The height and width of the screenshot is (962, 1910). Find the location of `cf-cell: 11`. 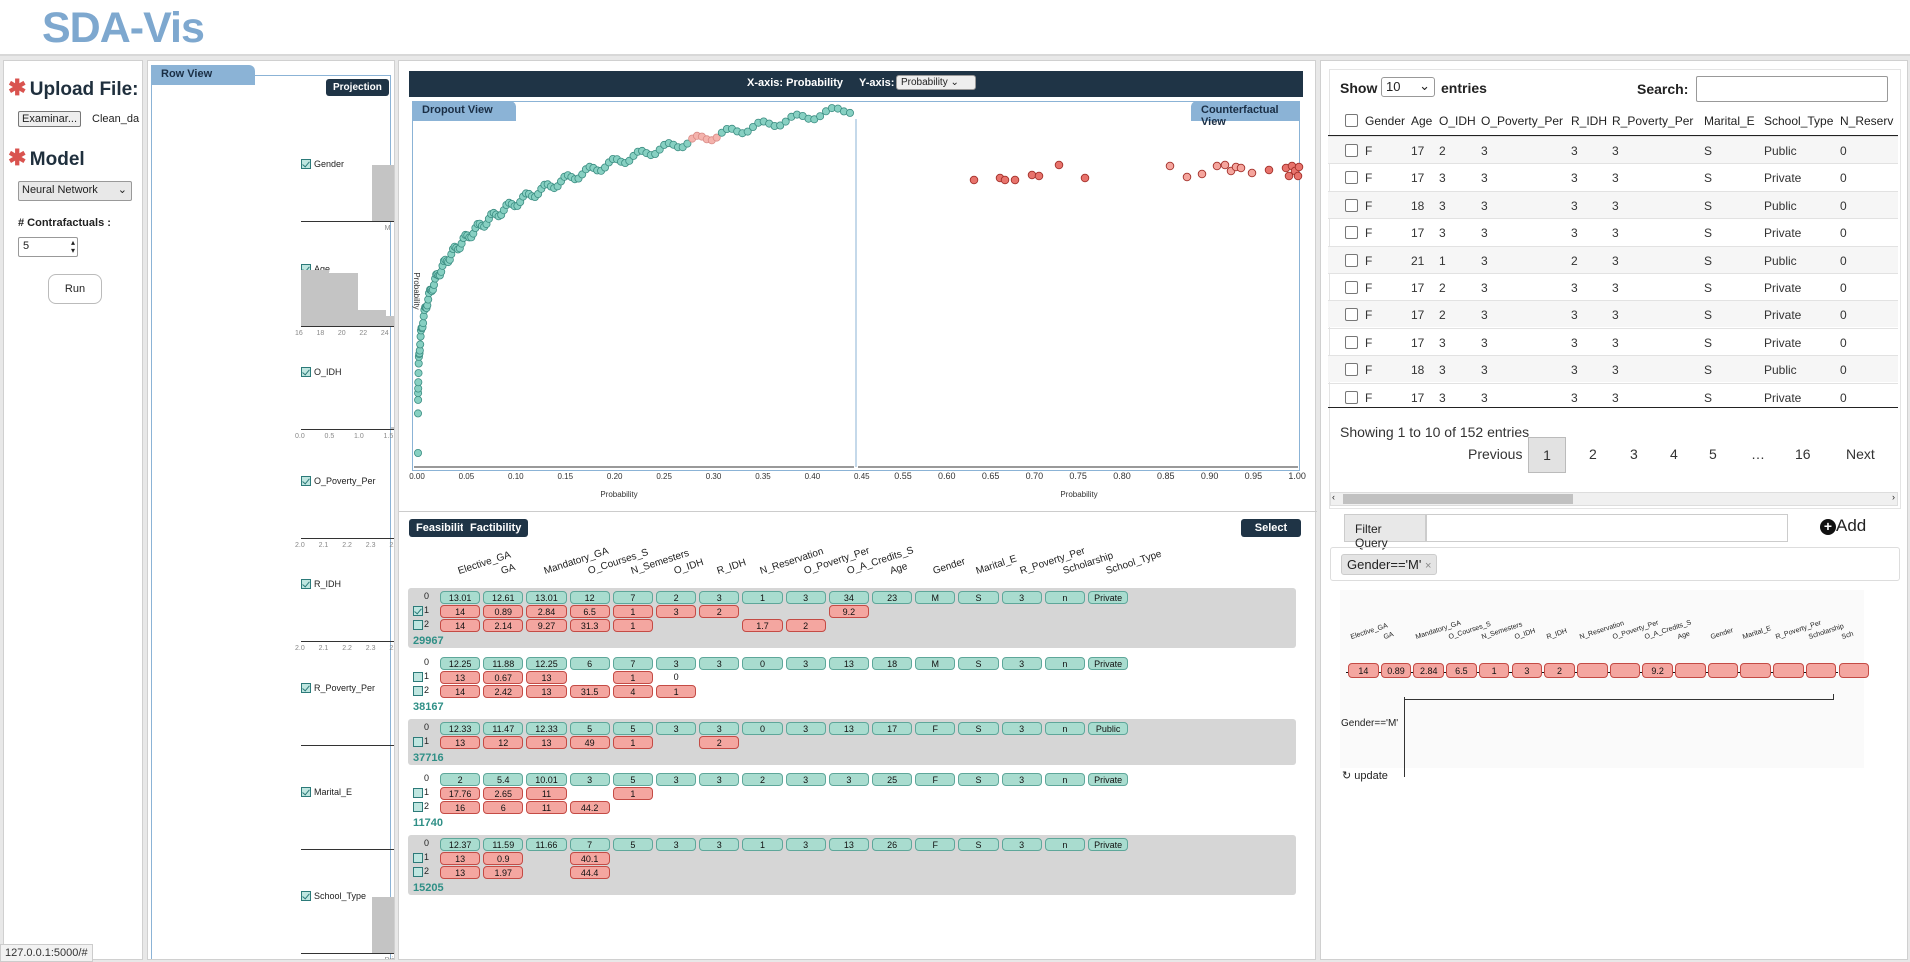

cf-cell: 11 is located at coordinates (546, 807).